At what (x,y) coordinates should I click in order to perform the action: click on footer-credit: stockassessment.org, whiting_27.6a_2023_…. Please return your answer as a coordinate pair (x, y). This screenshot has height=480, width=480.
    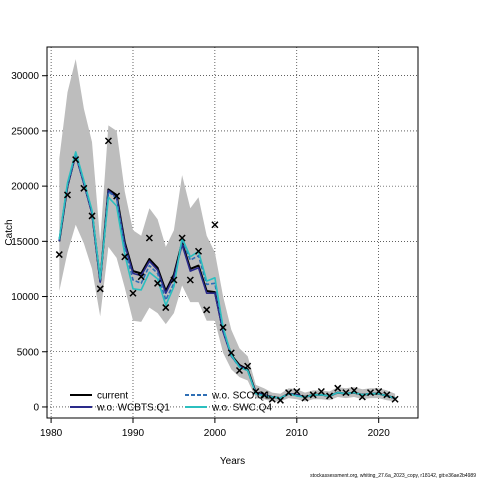
    Looking at the image, I should click on (393, 476).